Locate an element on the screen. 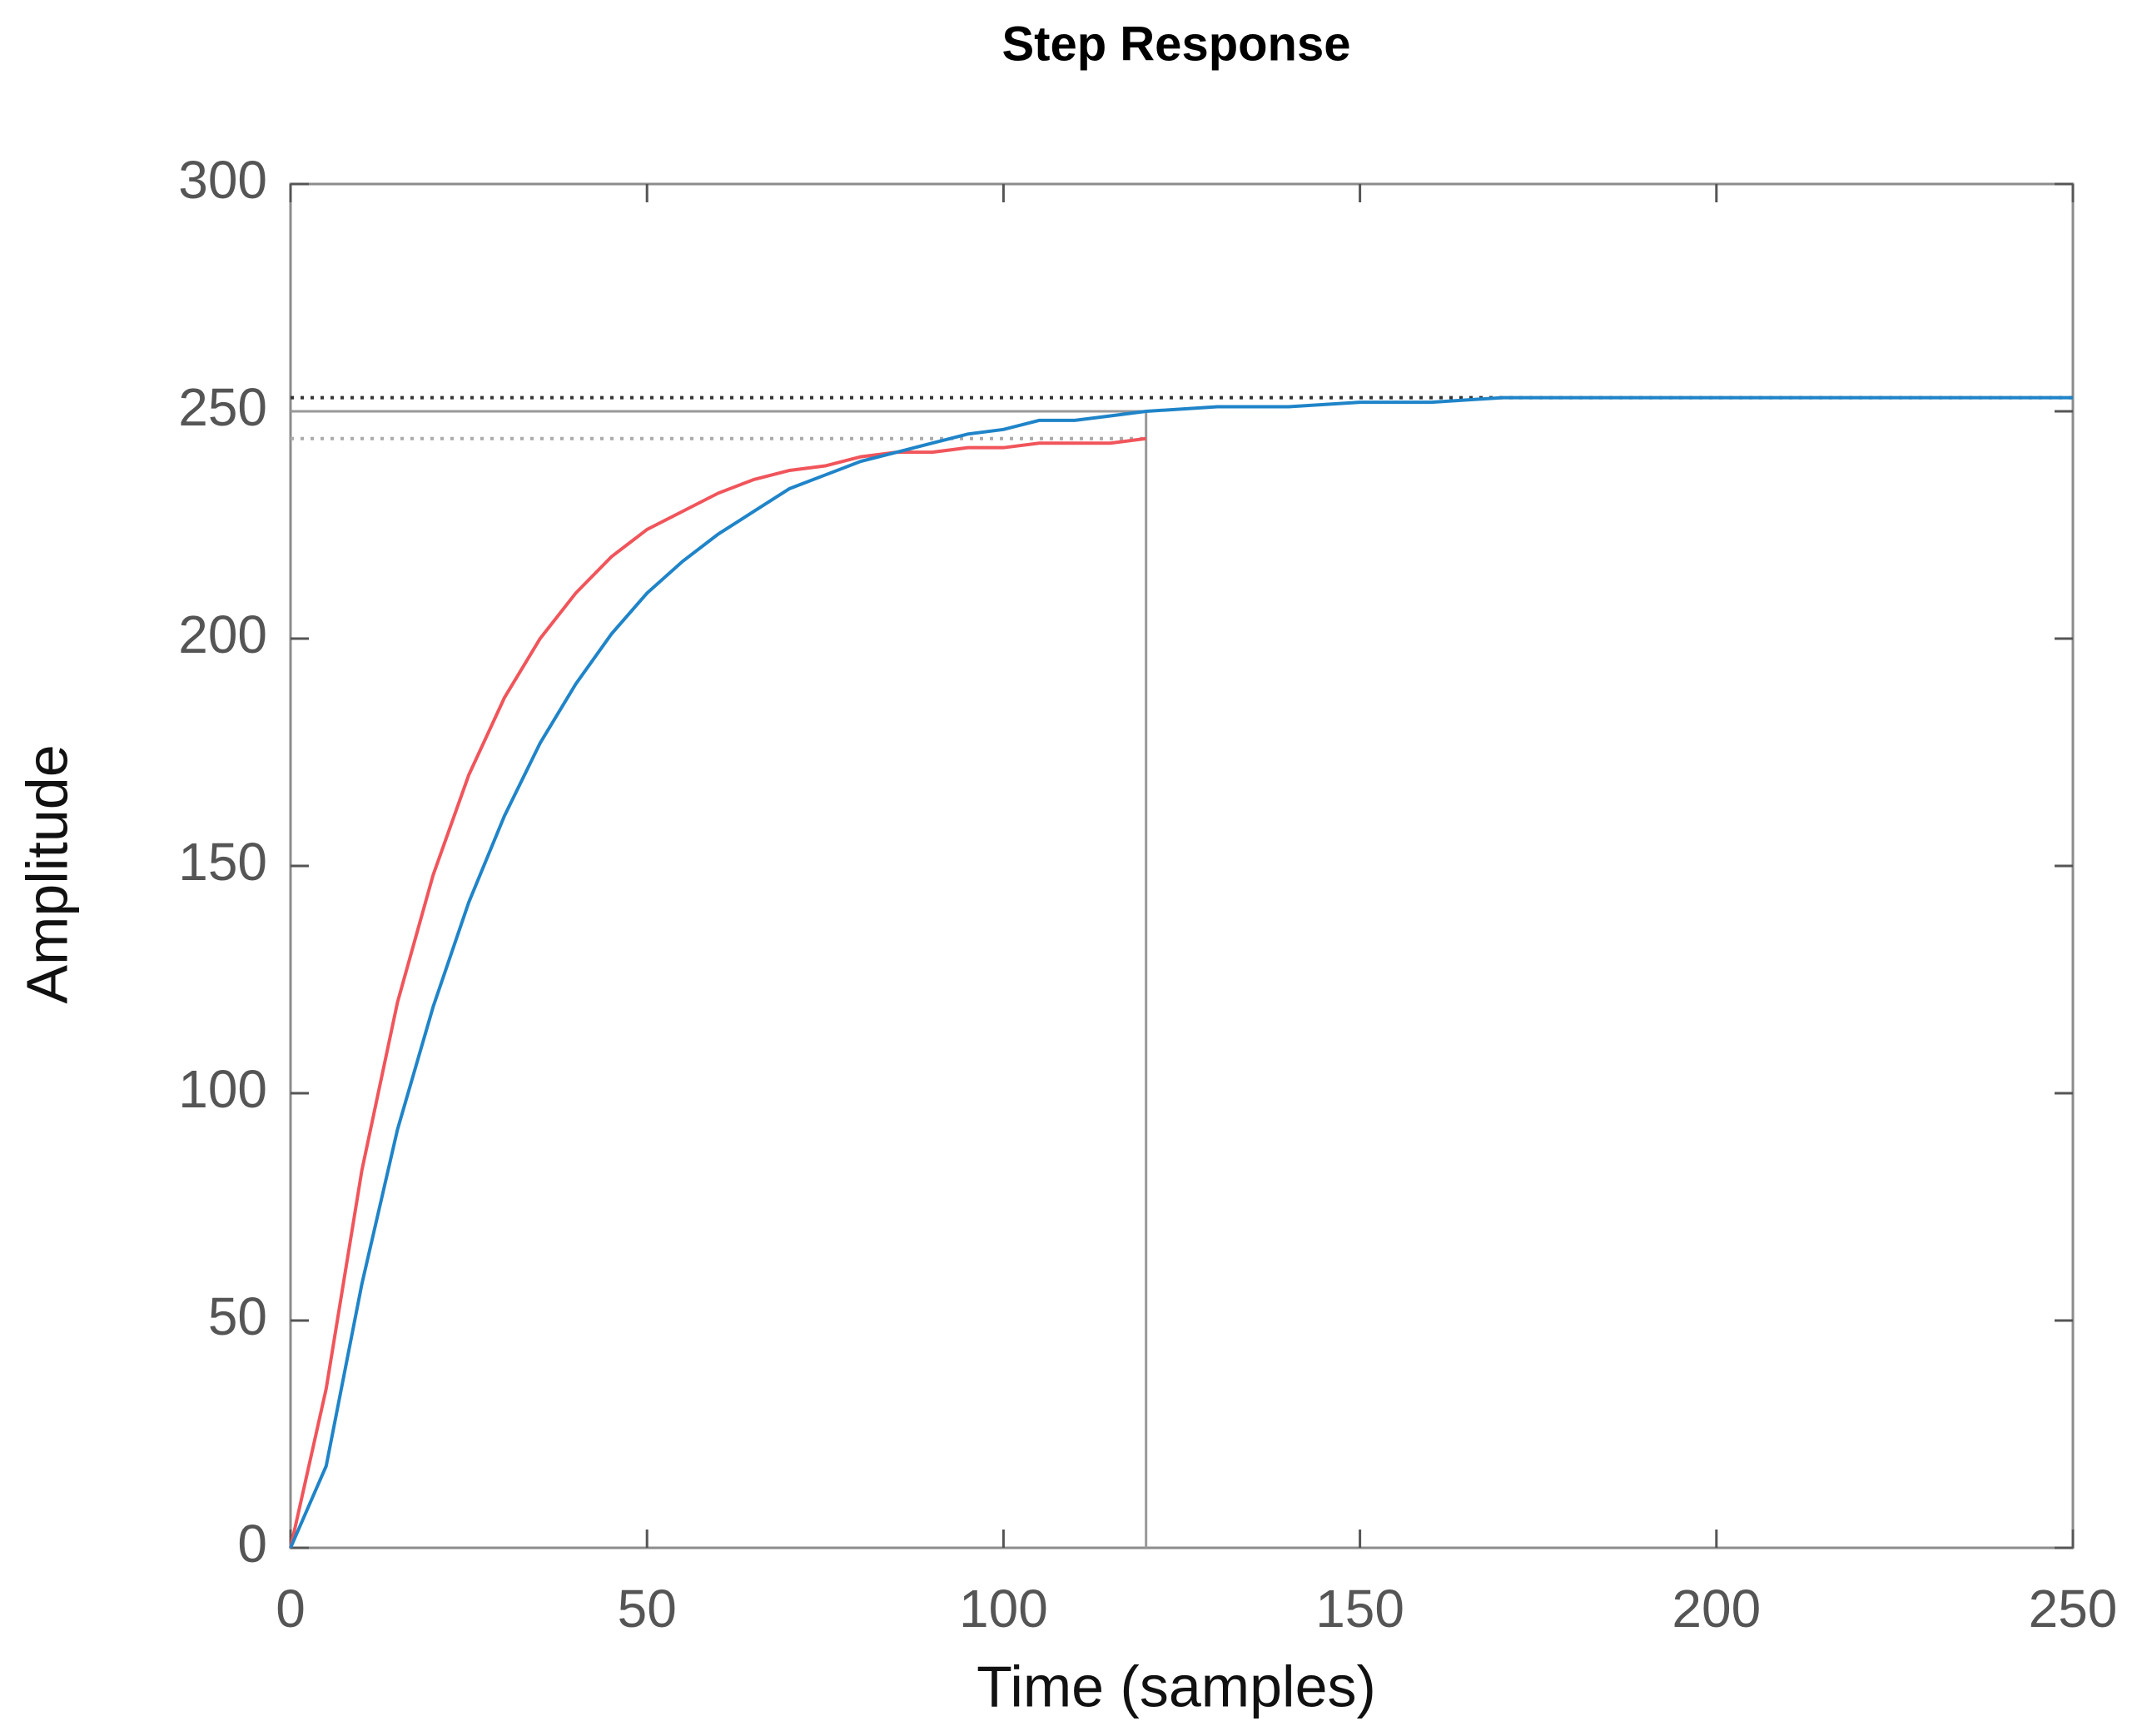 This screenshot has width=2132, height=1736. x-axis-label: Time (samples) is located at coordinates (1176, 1686).